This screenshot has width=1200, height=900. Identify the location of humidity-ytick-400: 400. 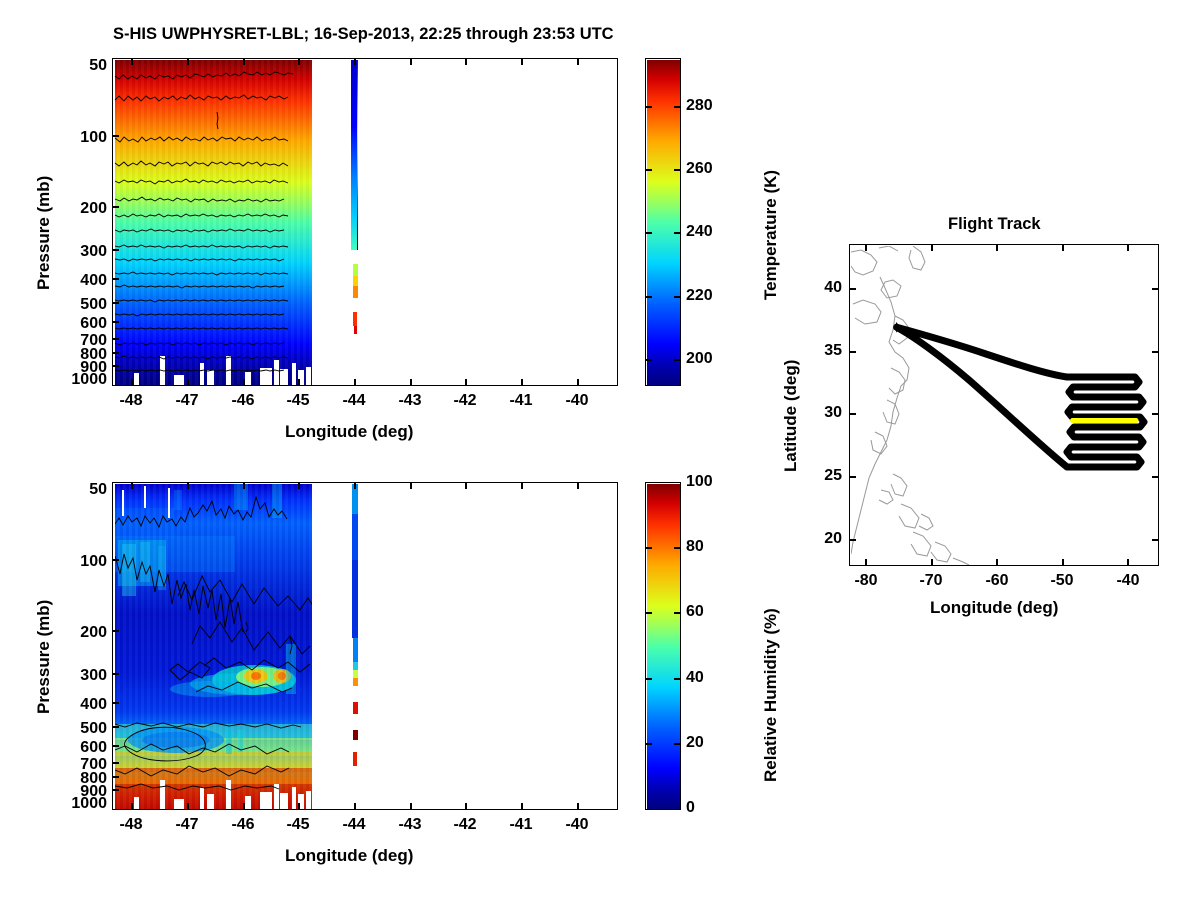
(93, 704).